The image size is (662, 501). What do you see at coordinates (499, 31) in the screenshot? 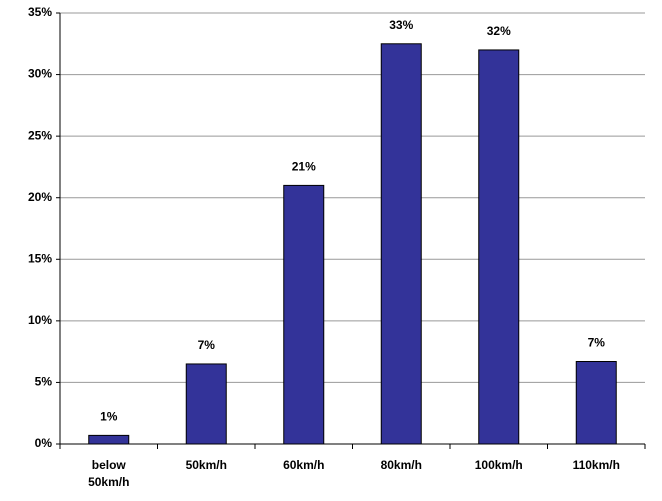
I see `data-label: 32%` at bounding box center [499, 31].